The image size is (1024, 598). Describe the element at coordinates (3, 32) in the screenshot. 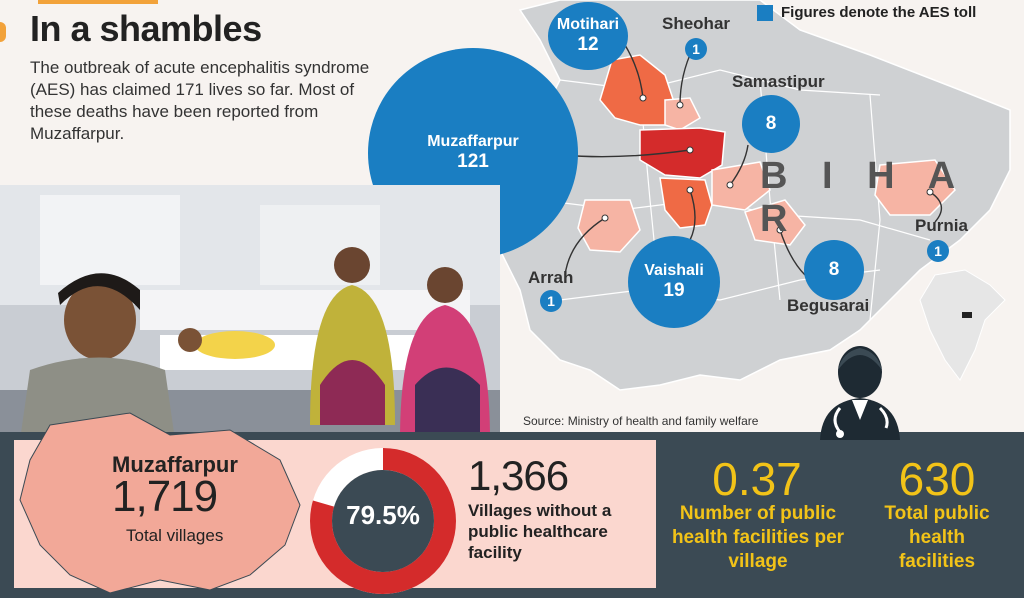

I see `header-dot` at that location.